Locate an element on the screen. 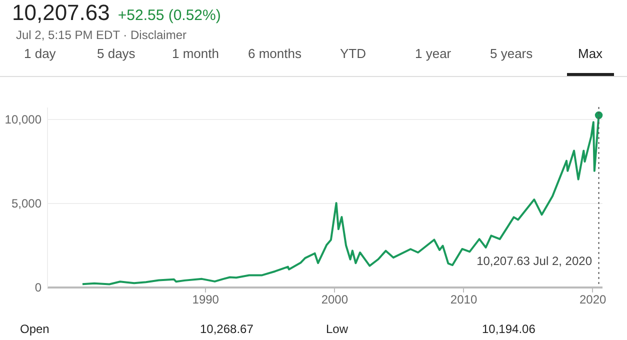  text: 5 days is located at coordinates (116, 53).